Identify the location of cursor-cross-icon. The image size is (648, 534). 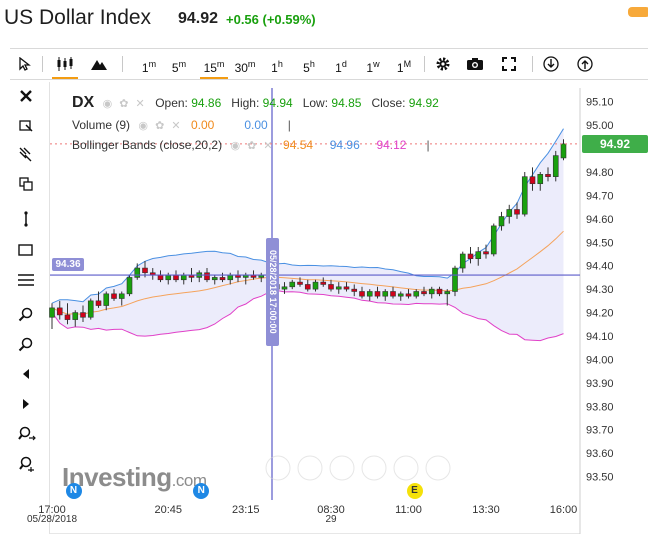
(27, 127).